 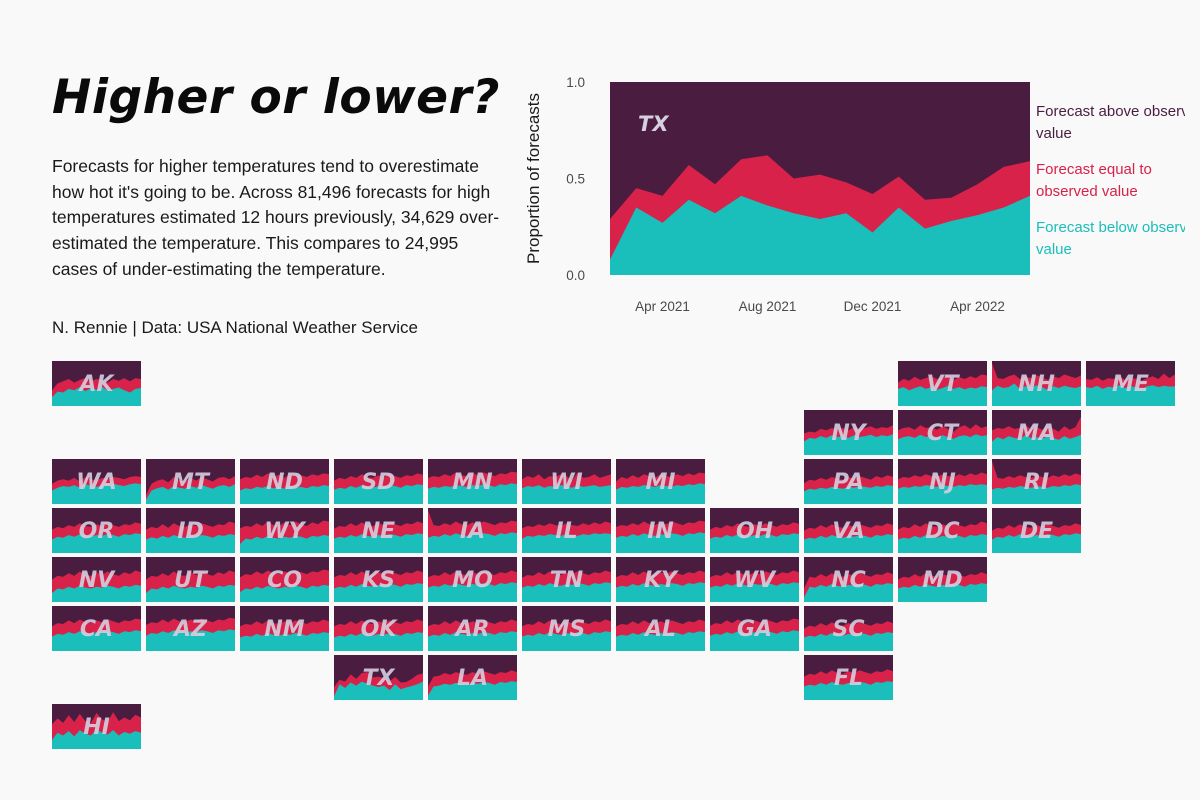 I want to click on state-tile-chart: ID, so click(x=190, y=530).